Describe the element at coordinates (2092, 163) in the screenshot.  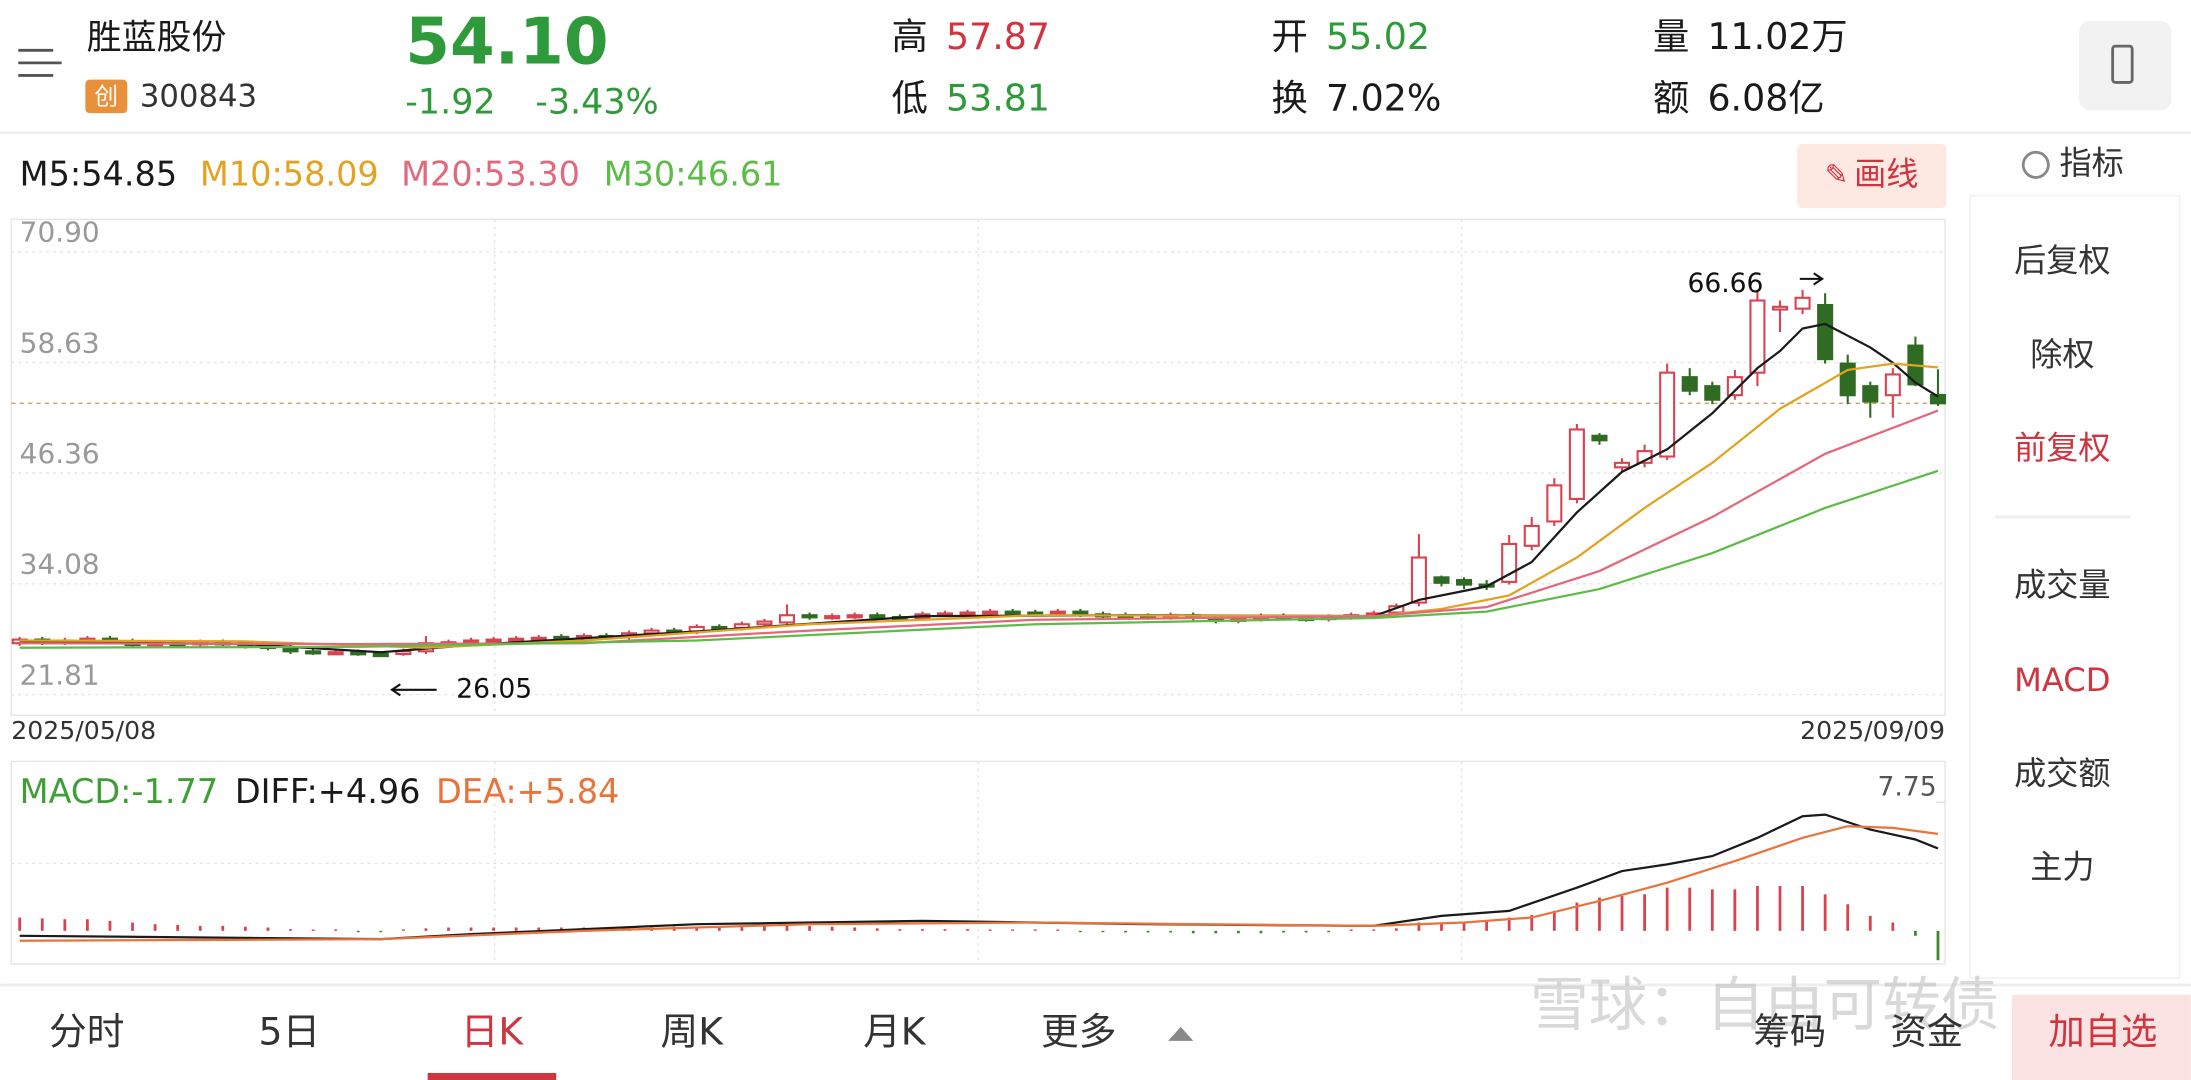
I see `indicator-button: 指标` at that location.